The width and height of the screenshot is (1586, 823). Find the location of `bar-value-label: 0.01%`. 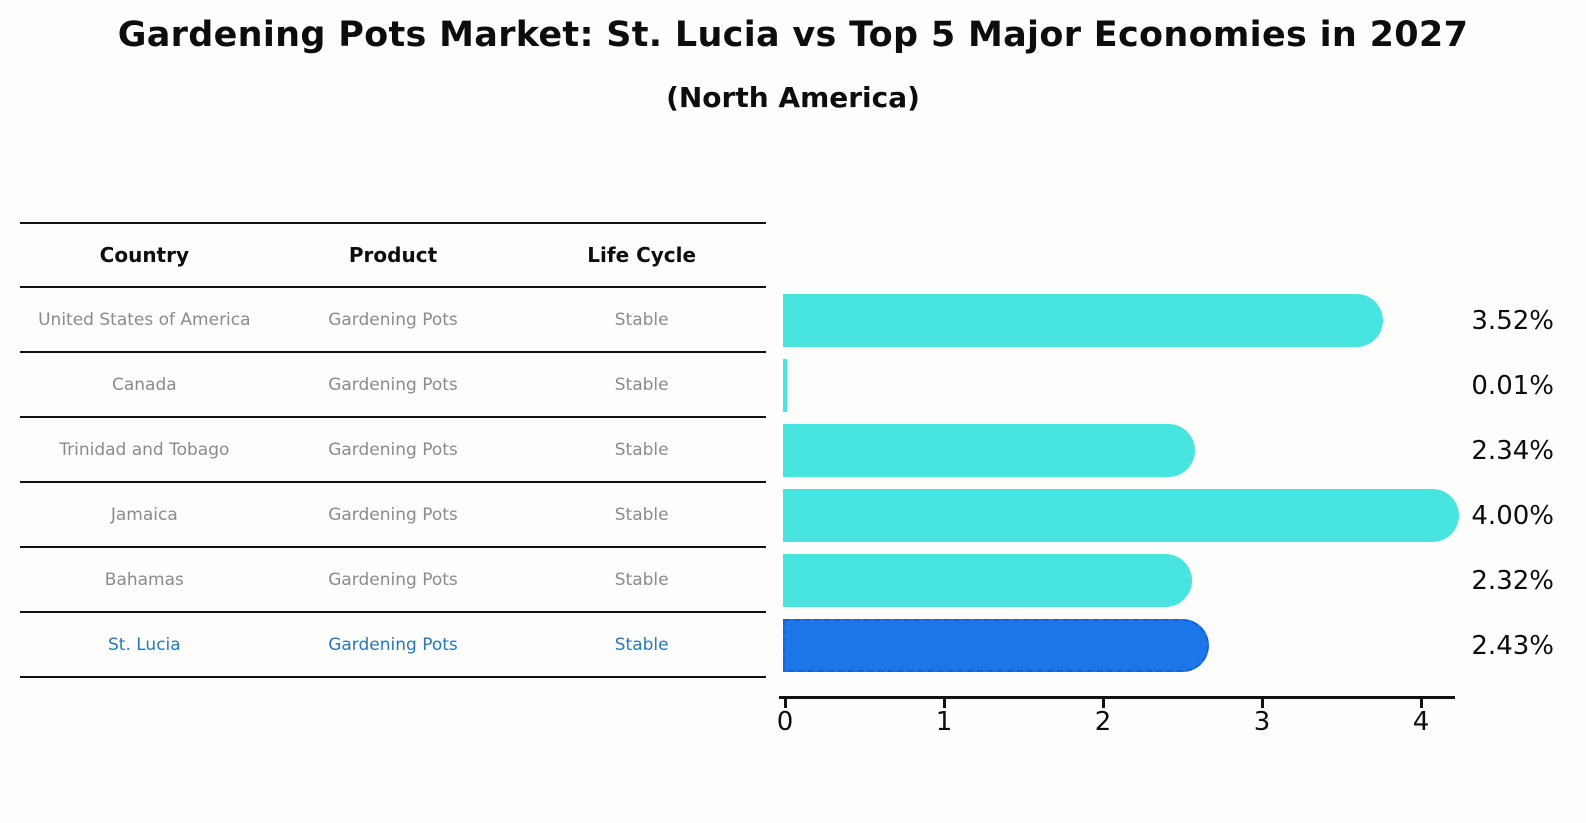

bar-value-label: 0.01% is located at coordinates (1512, 385).